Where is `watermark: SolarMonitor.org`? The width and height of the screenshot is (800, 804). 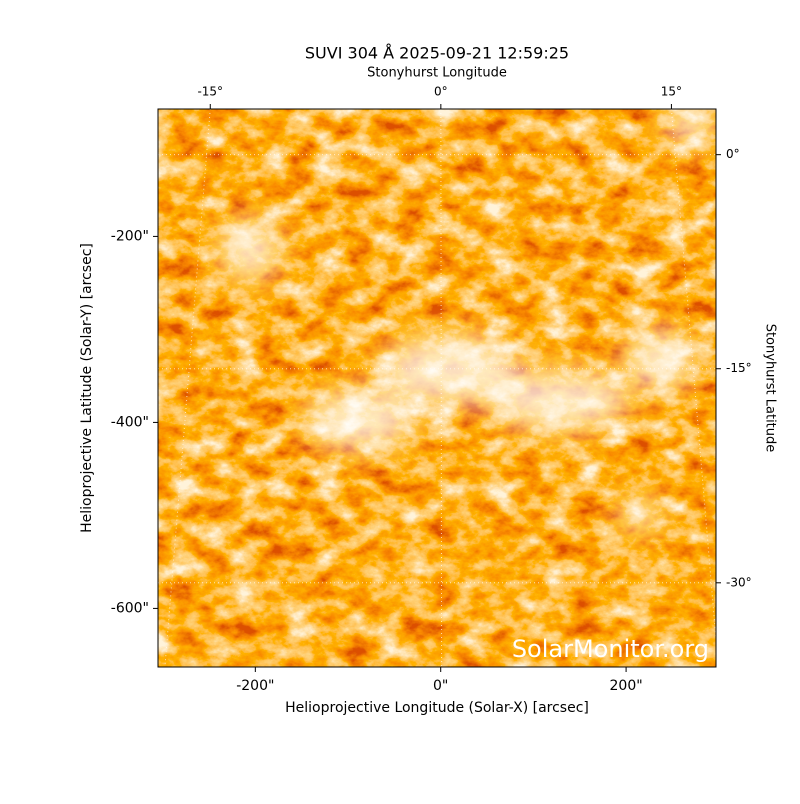 watermark: SolarMonitor.org is located at coordinates (610, 649).